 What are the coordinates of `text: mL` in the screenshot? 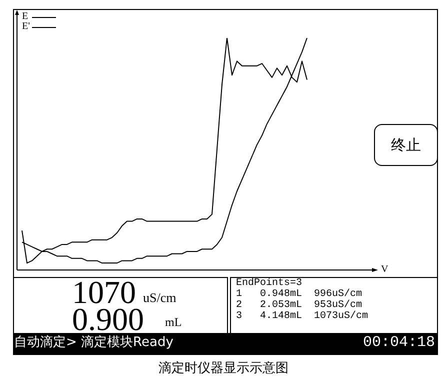 It's located at (173, 322).